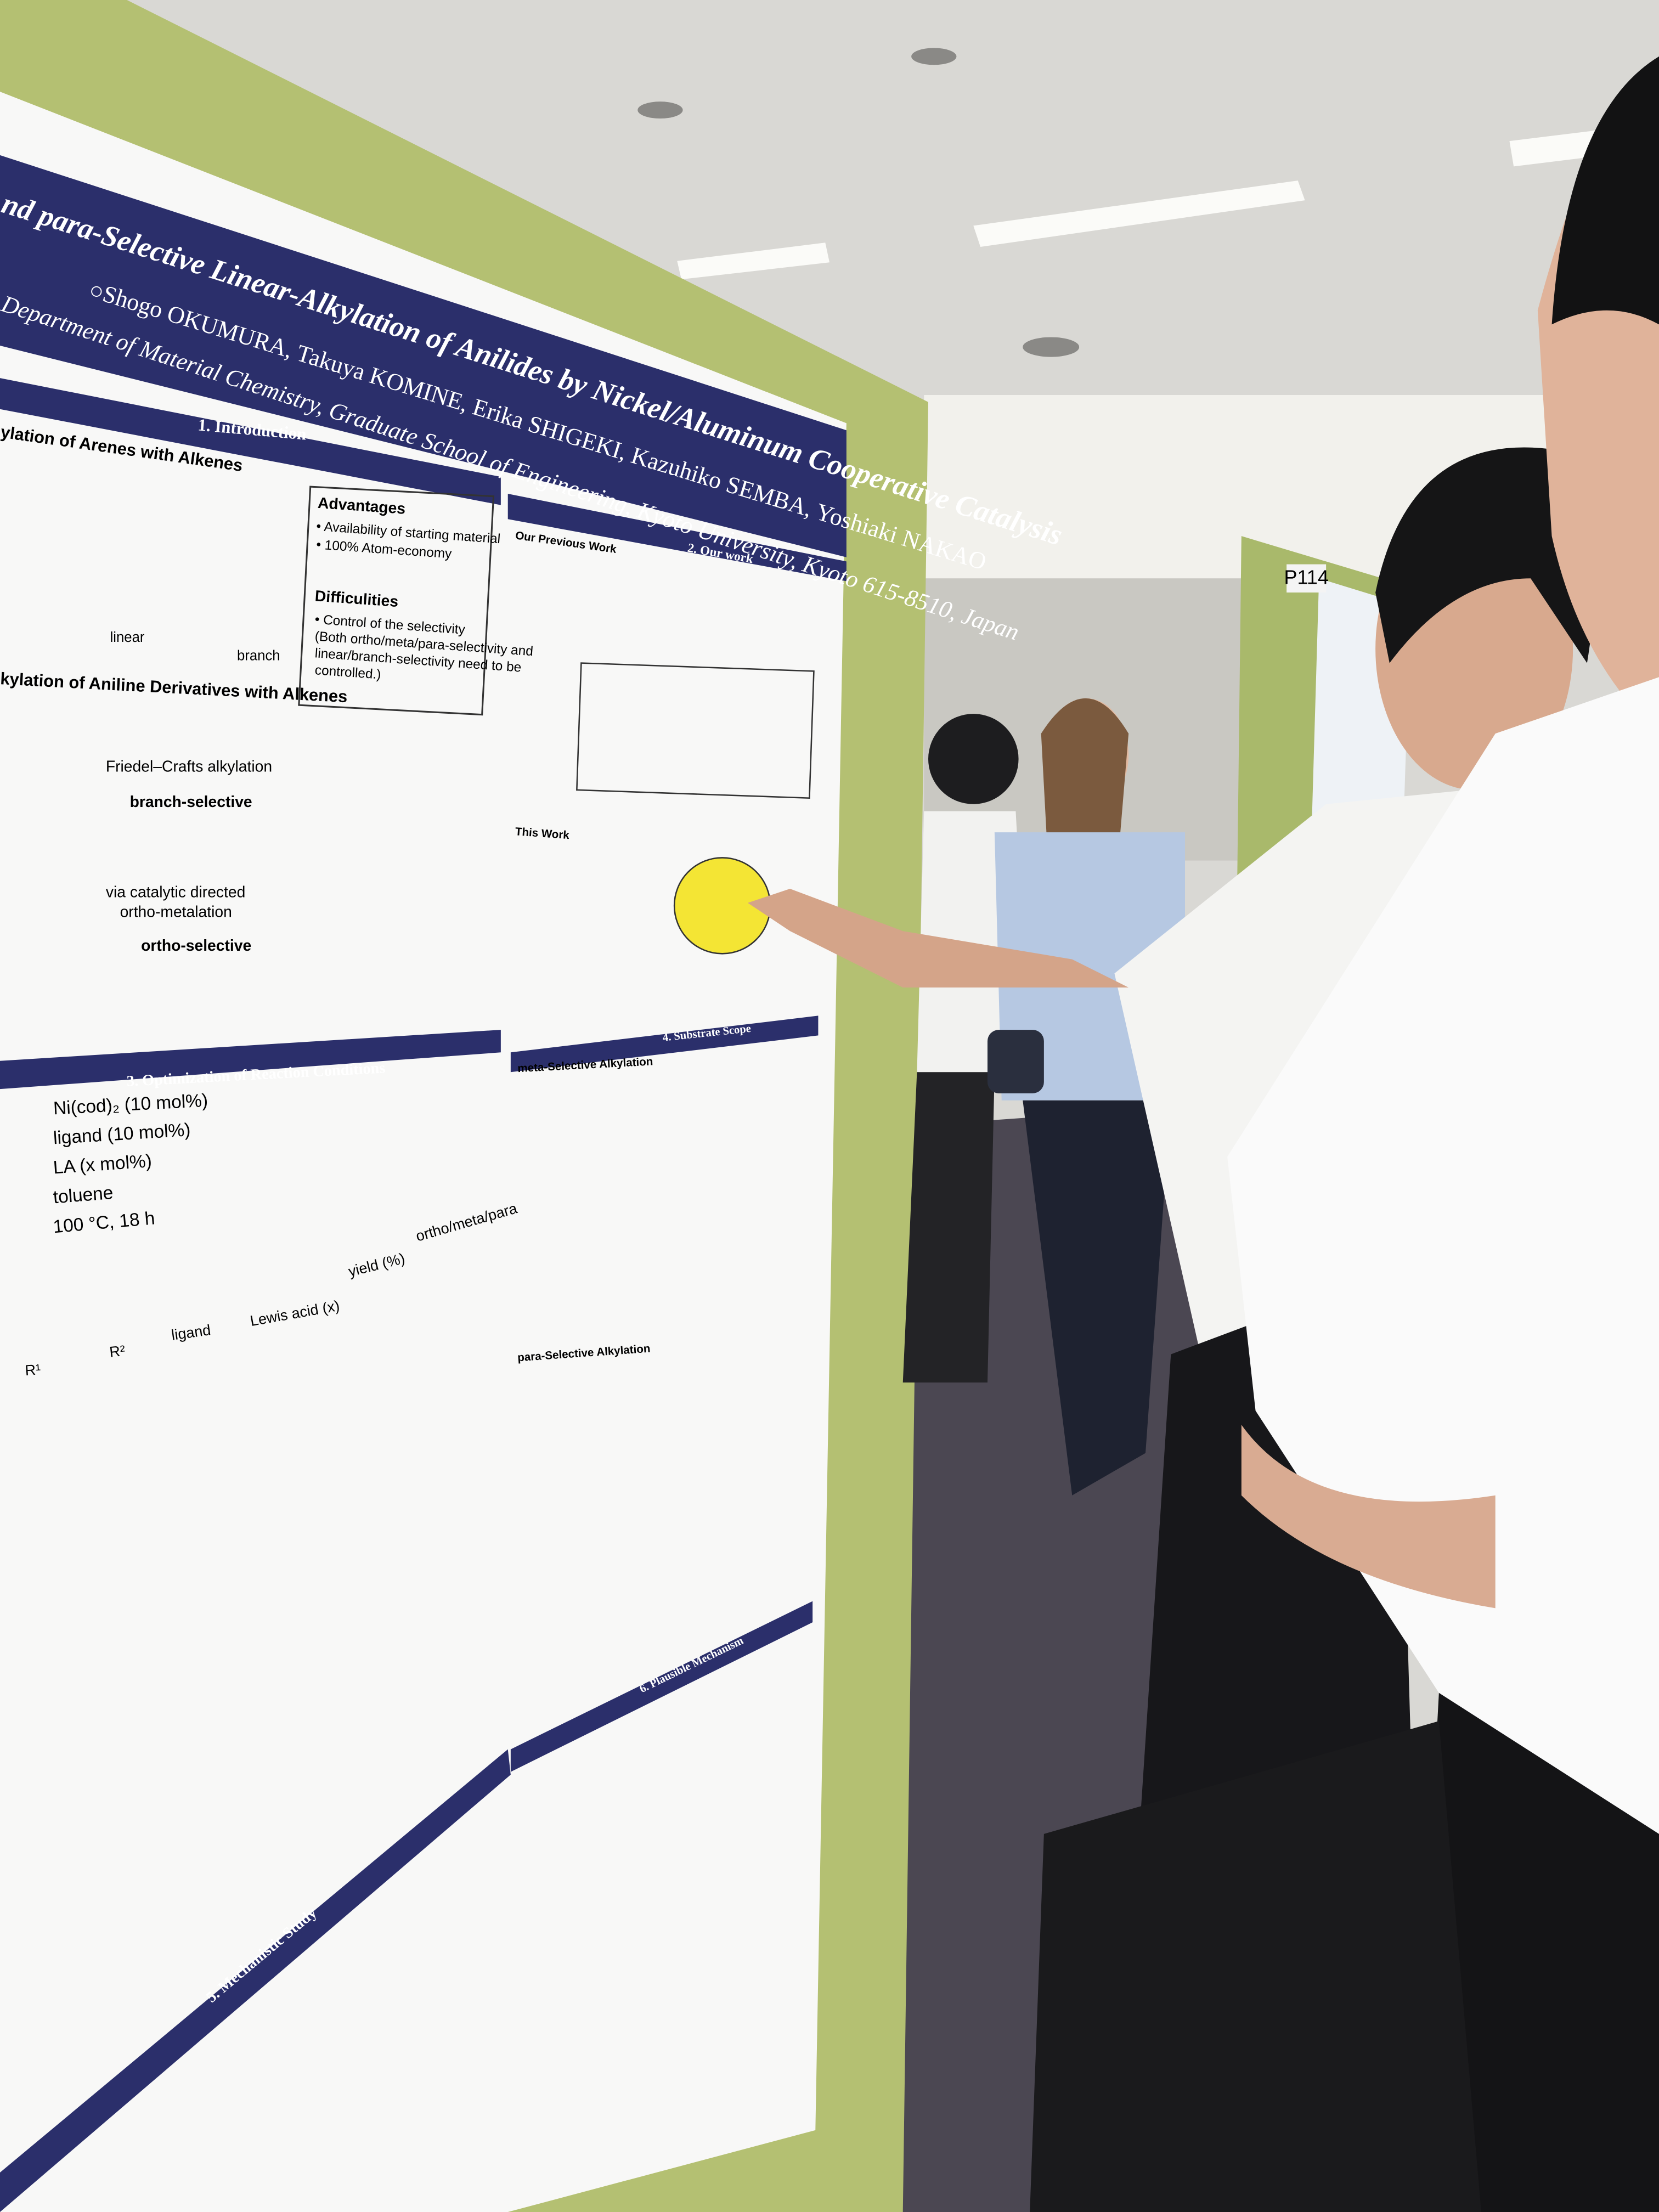 The image size is (1659, 2212). I want to click on intro-label: ortho-selective, so click(196, 945).